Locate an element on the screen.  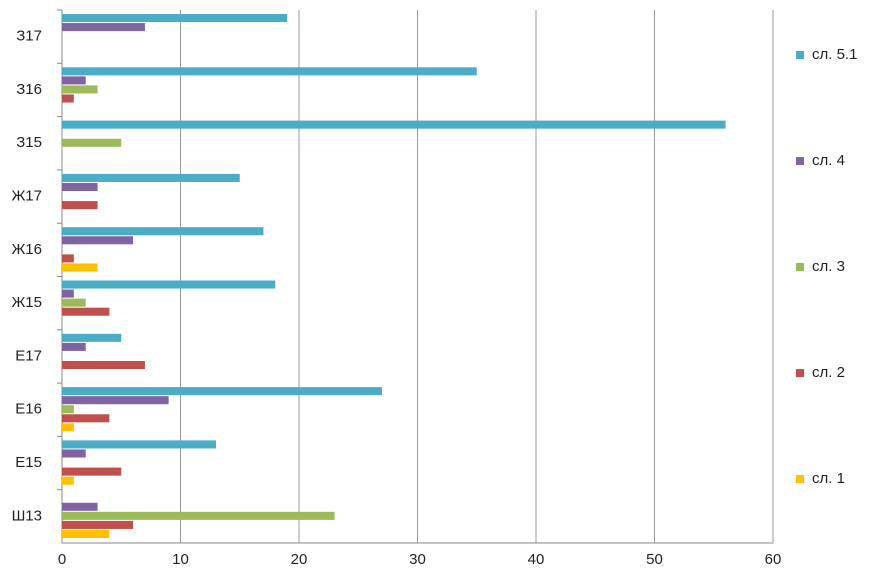
legend-label: сл. 3 is located at coordinates (828, 266).